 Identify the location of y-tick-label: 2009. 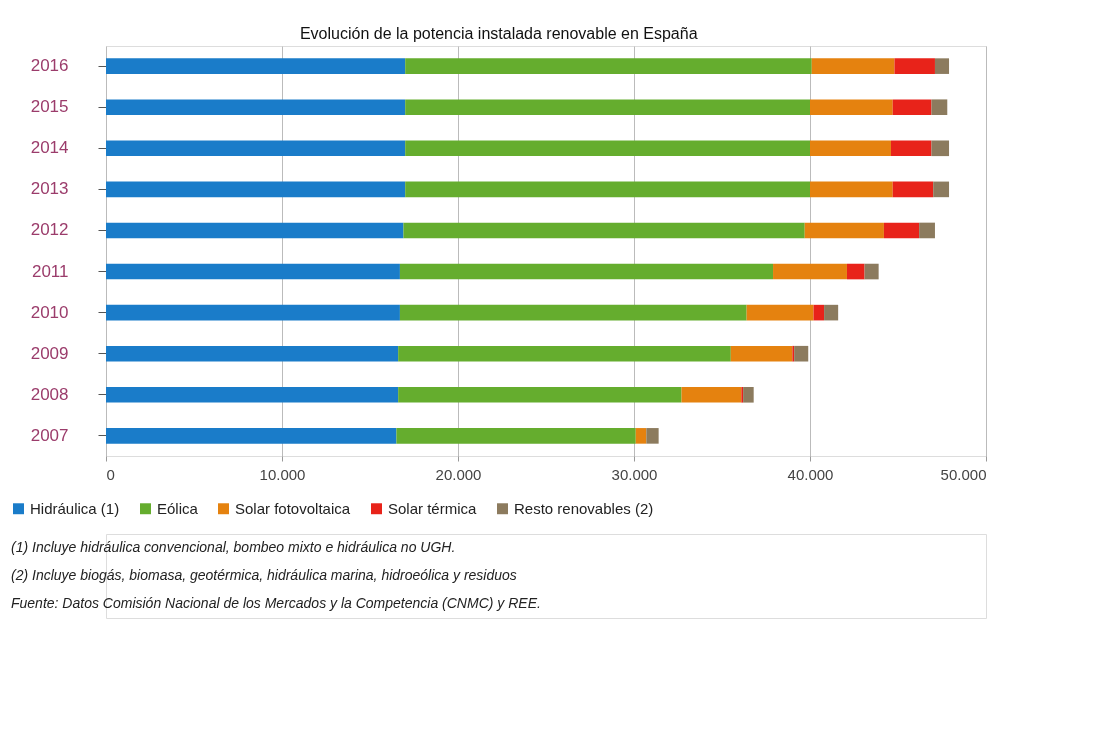
(49, 353).